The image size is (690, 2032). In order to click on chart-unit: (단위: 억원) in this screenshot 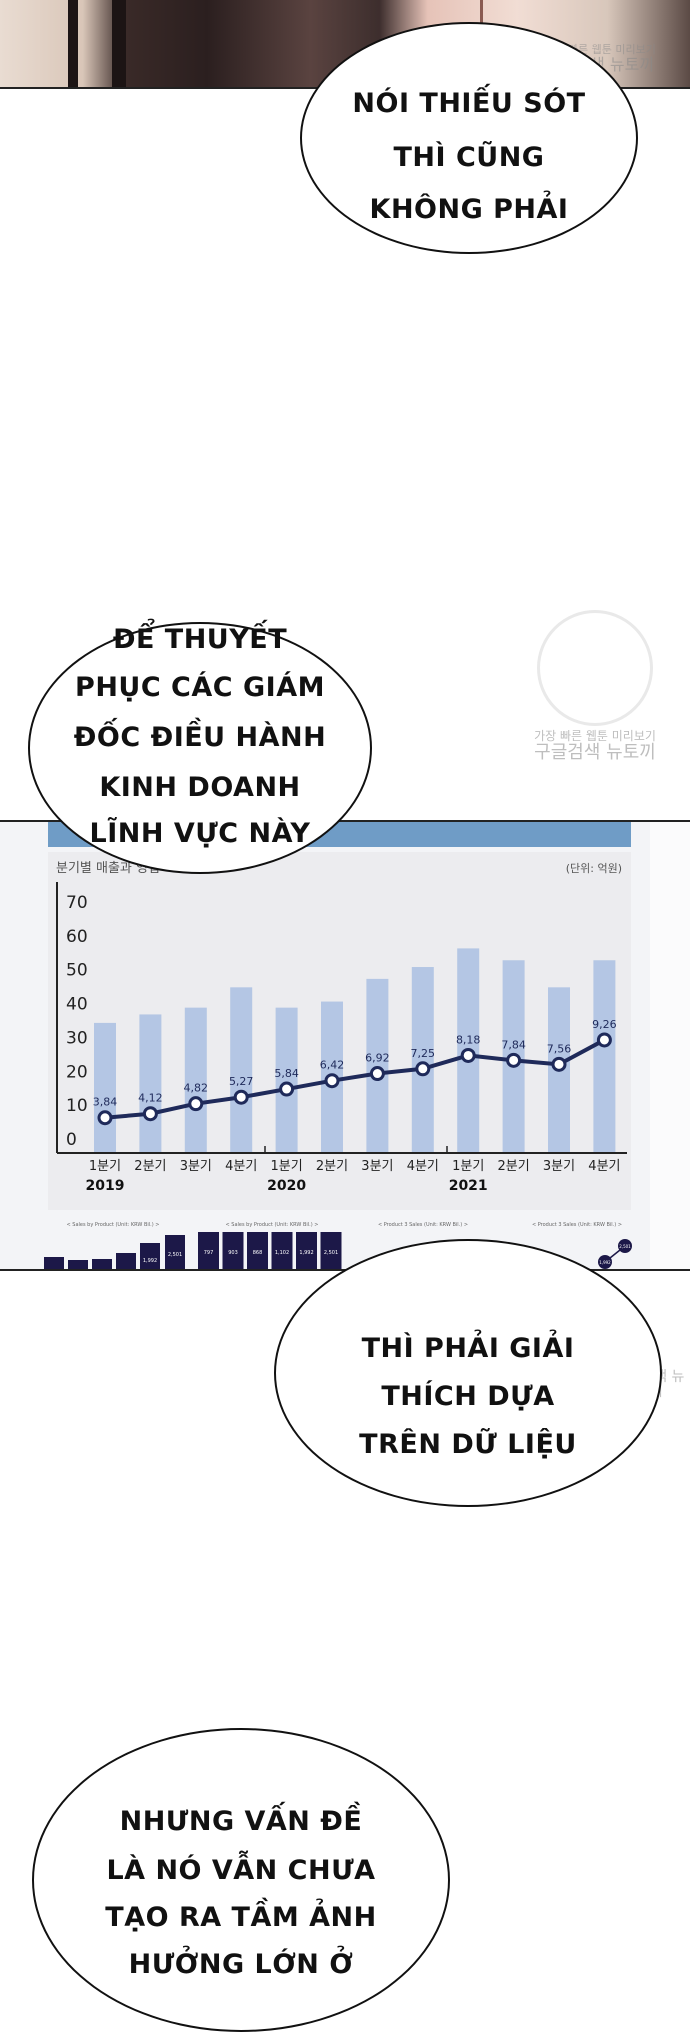, I will do `click(594, 868)`.